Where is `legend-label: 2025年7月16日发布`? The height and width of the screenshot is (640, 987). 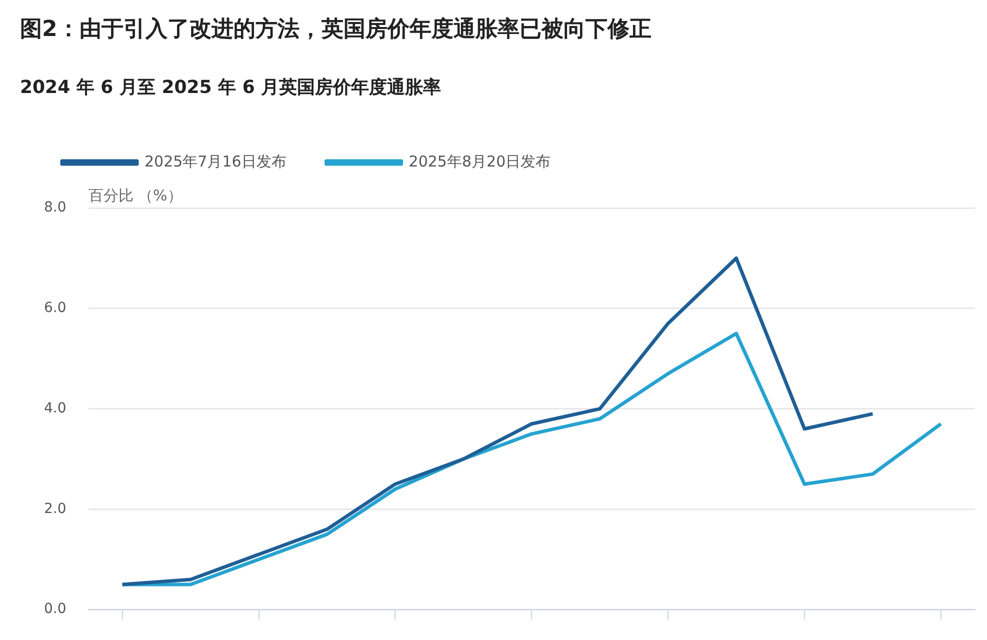
legend-label: 2025年7月16日发布 is located at coordinates (215, 161).